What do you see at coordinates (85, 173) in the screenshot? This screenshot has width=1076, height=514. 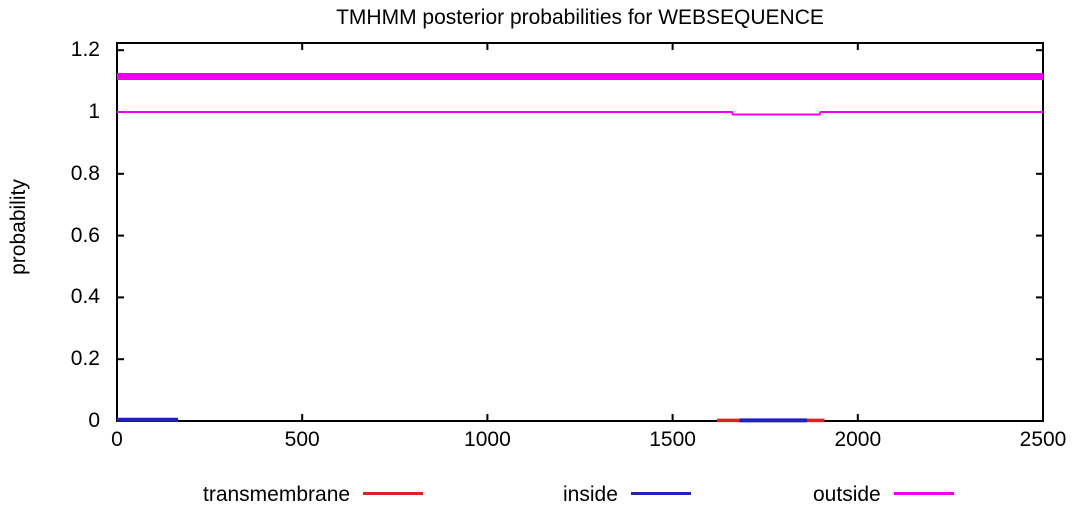 I see `y-tick-label: 0.8` at bounding box center [85, 173].